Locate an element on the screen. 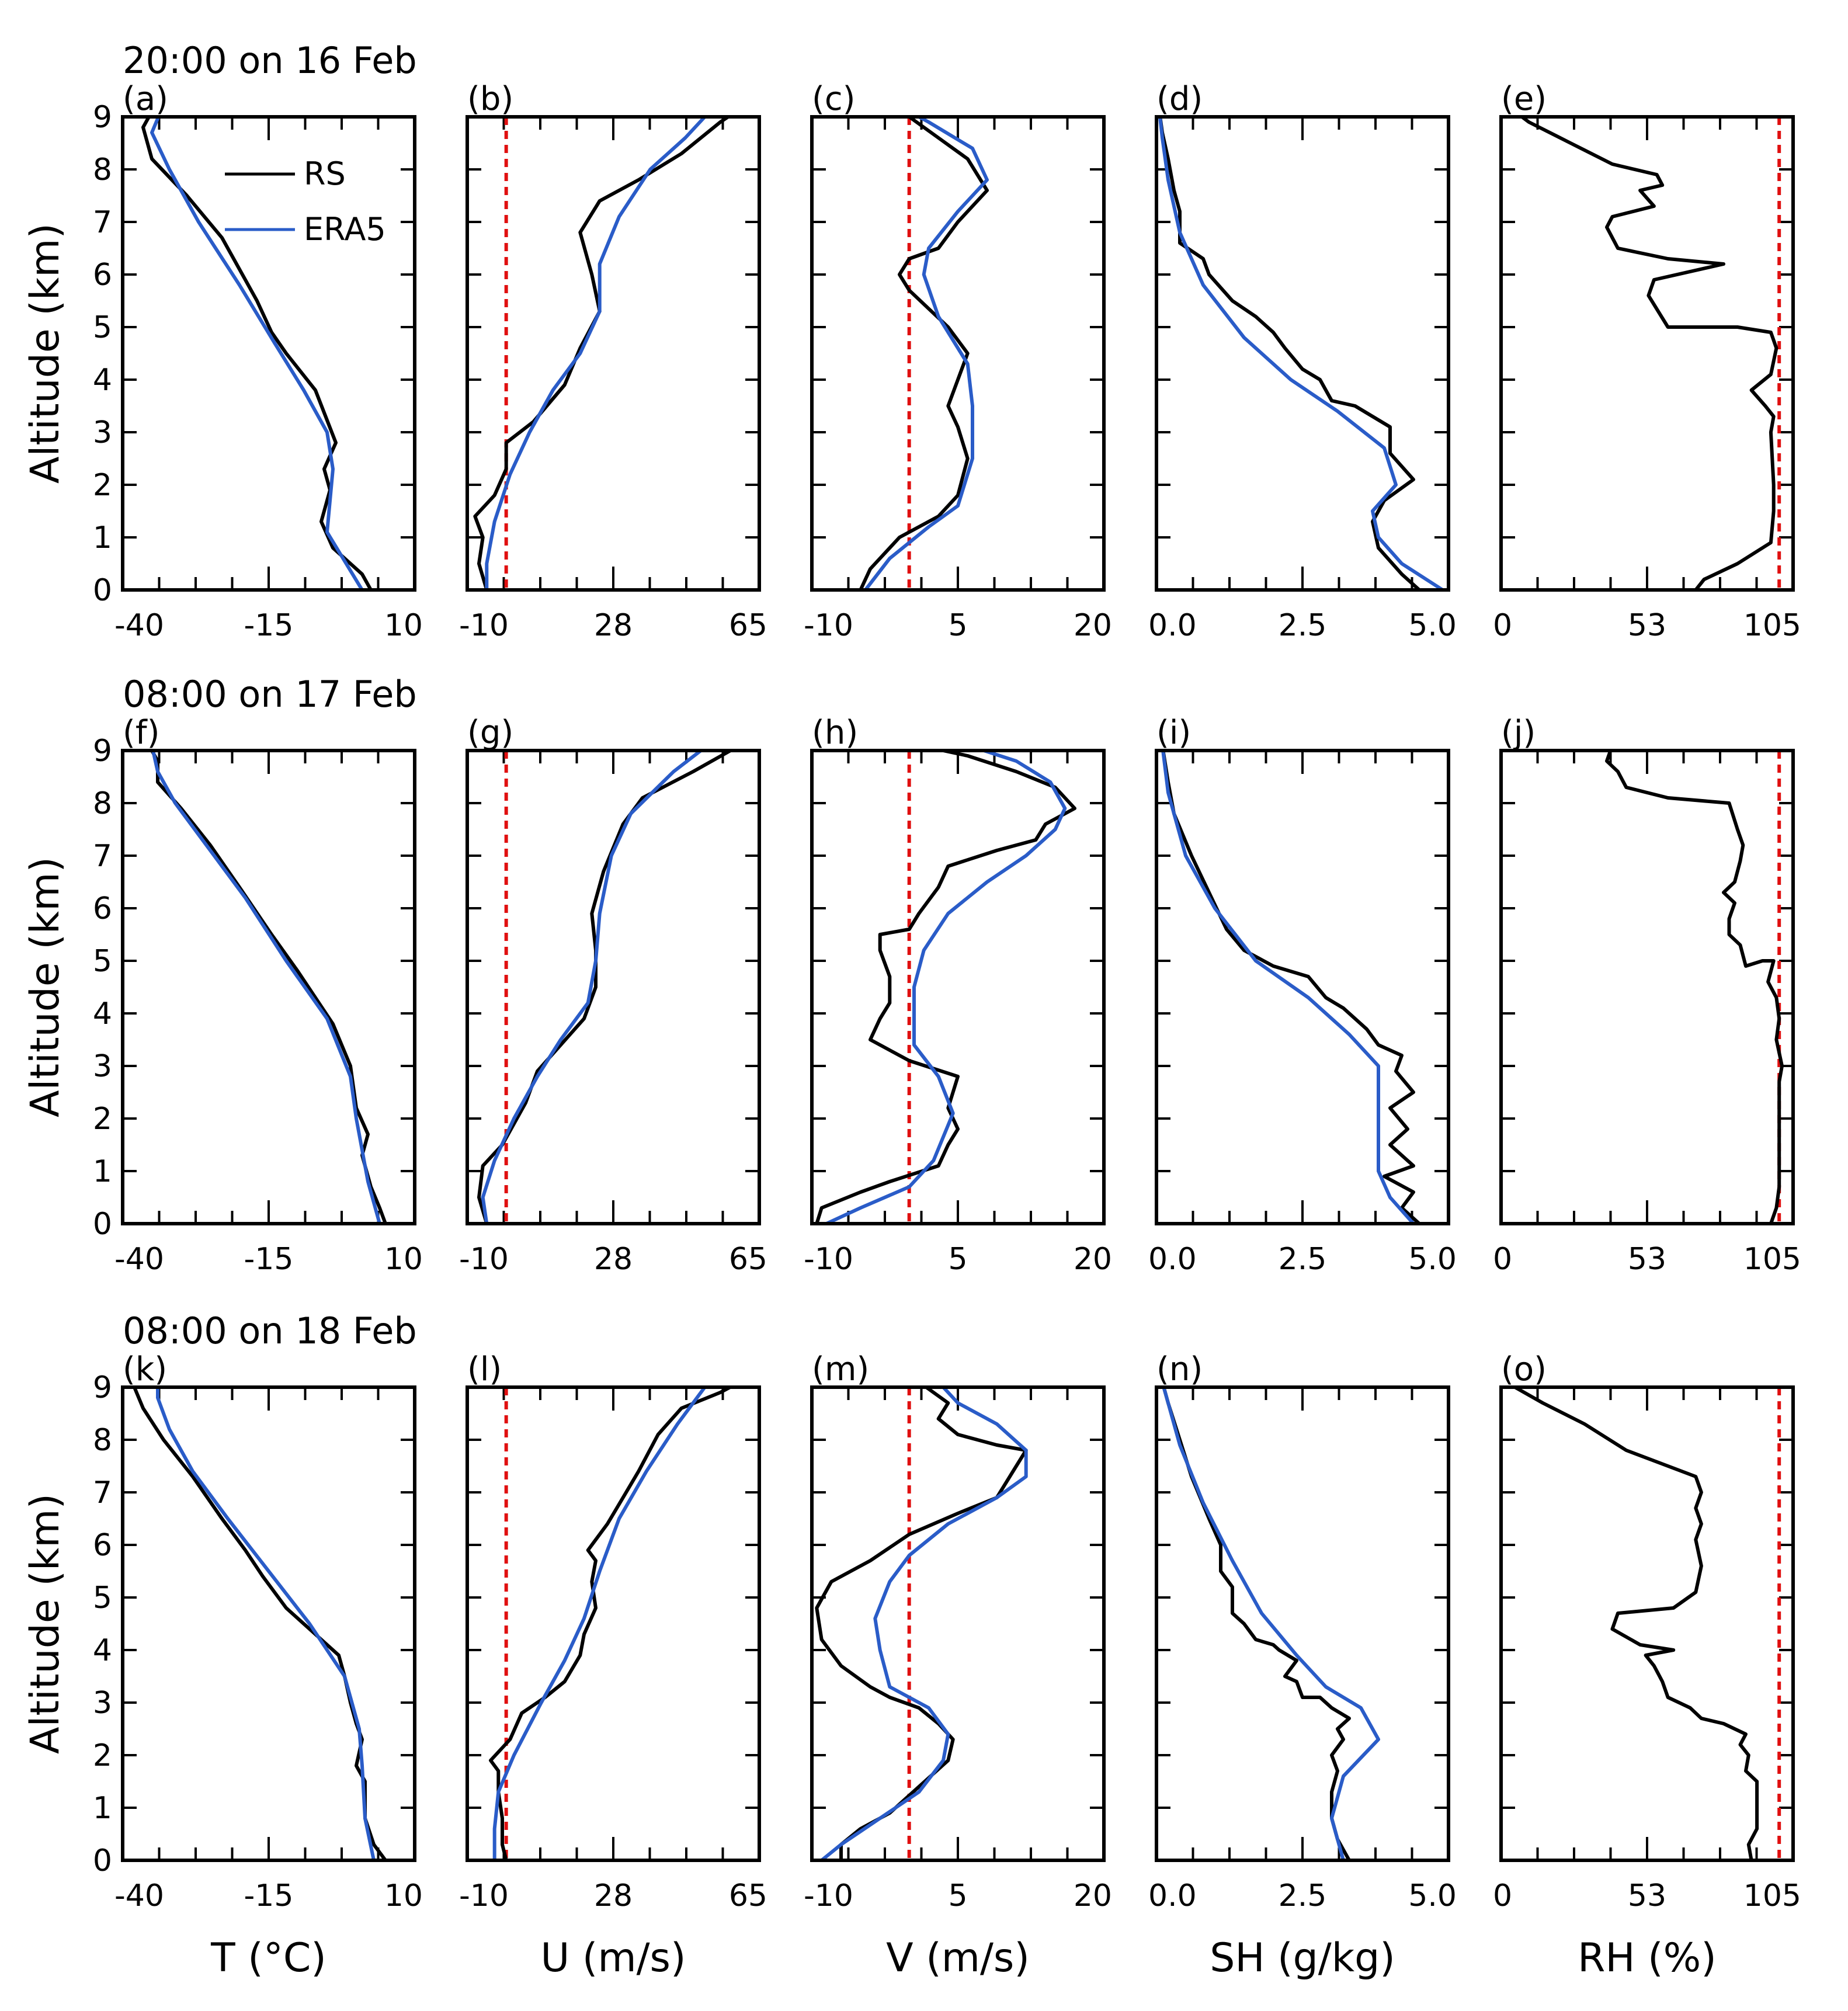 The width and height of the screenshot is (1848, 2011). panel-h: (h) -10 5 20 is located at coordinates (958, 995).